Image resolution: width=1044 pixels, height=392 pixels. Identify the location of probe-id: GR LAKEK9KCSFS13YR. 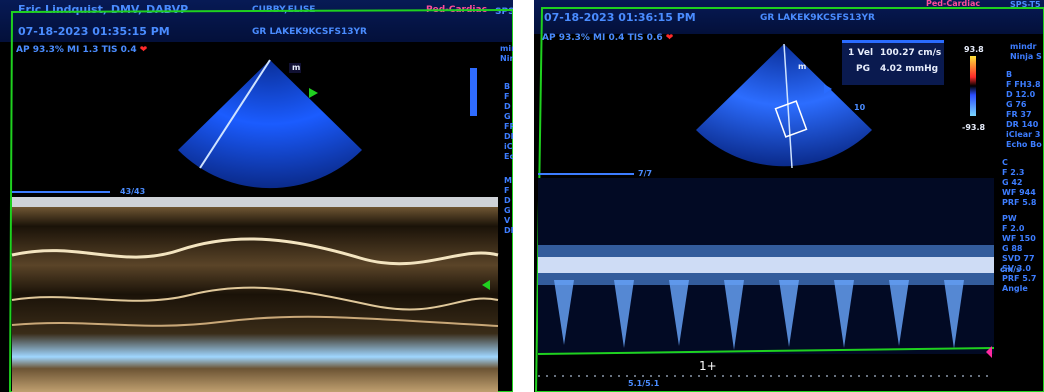
(309, 32).